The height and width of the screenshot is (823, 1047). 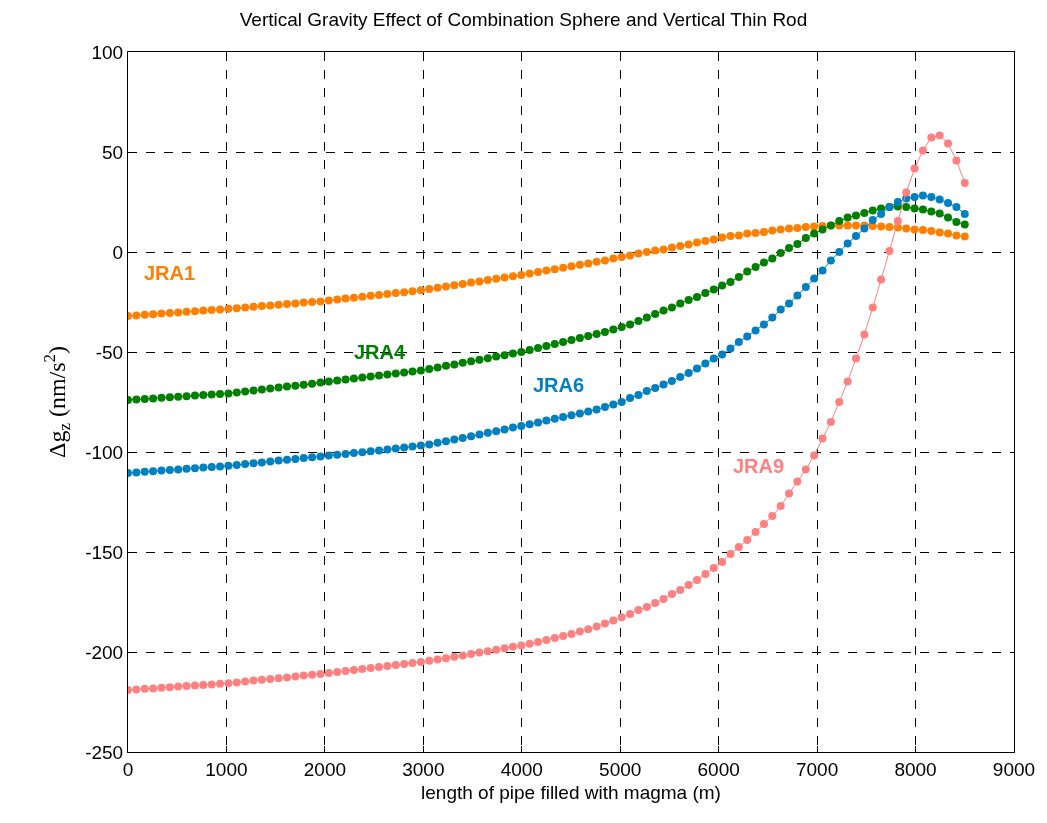 I want to click on x-tick-label: 1000, so click(x=226, y=769).